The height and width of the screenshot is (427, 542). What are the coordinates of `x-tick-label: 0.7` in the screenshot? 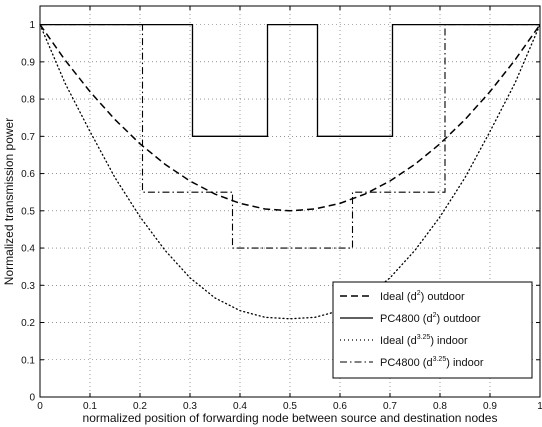 It's located at (390, 406).